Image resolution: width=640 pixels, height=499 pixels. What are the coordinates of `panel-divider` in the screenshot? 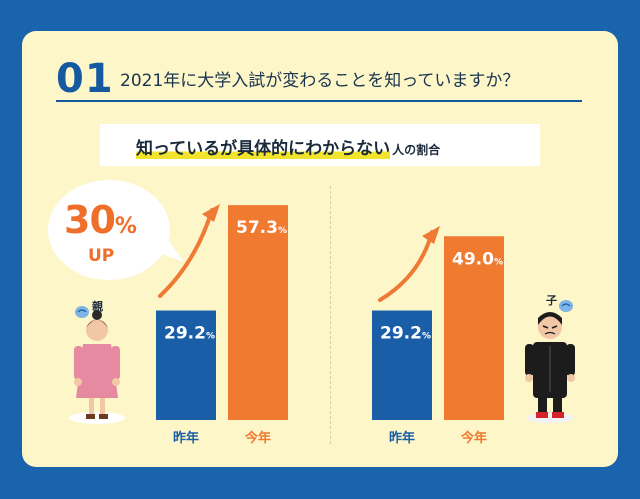 It's located at (330, 315).